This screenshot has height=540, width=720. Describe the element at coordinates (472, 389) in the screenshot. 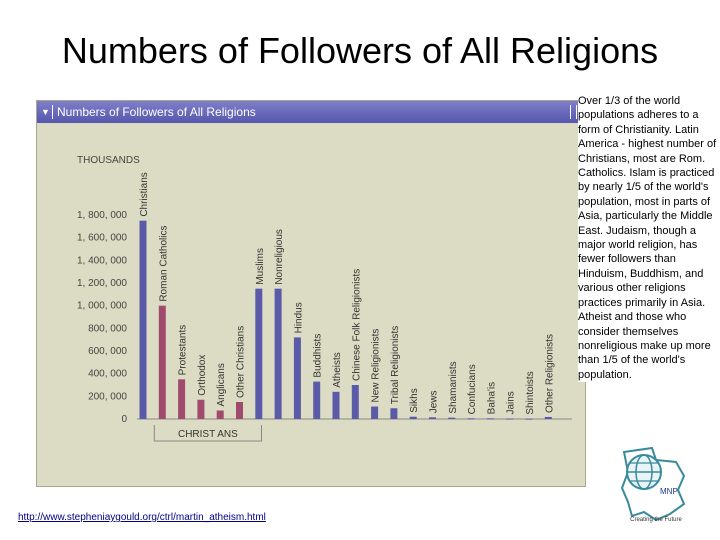

I see `category-label: Confucians` at that location.